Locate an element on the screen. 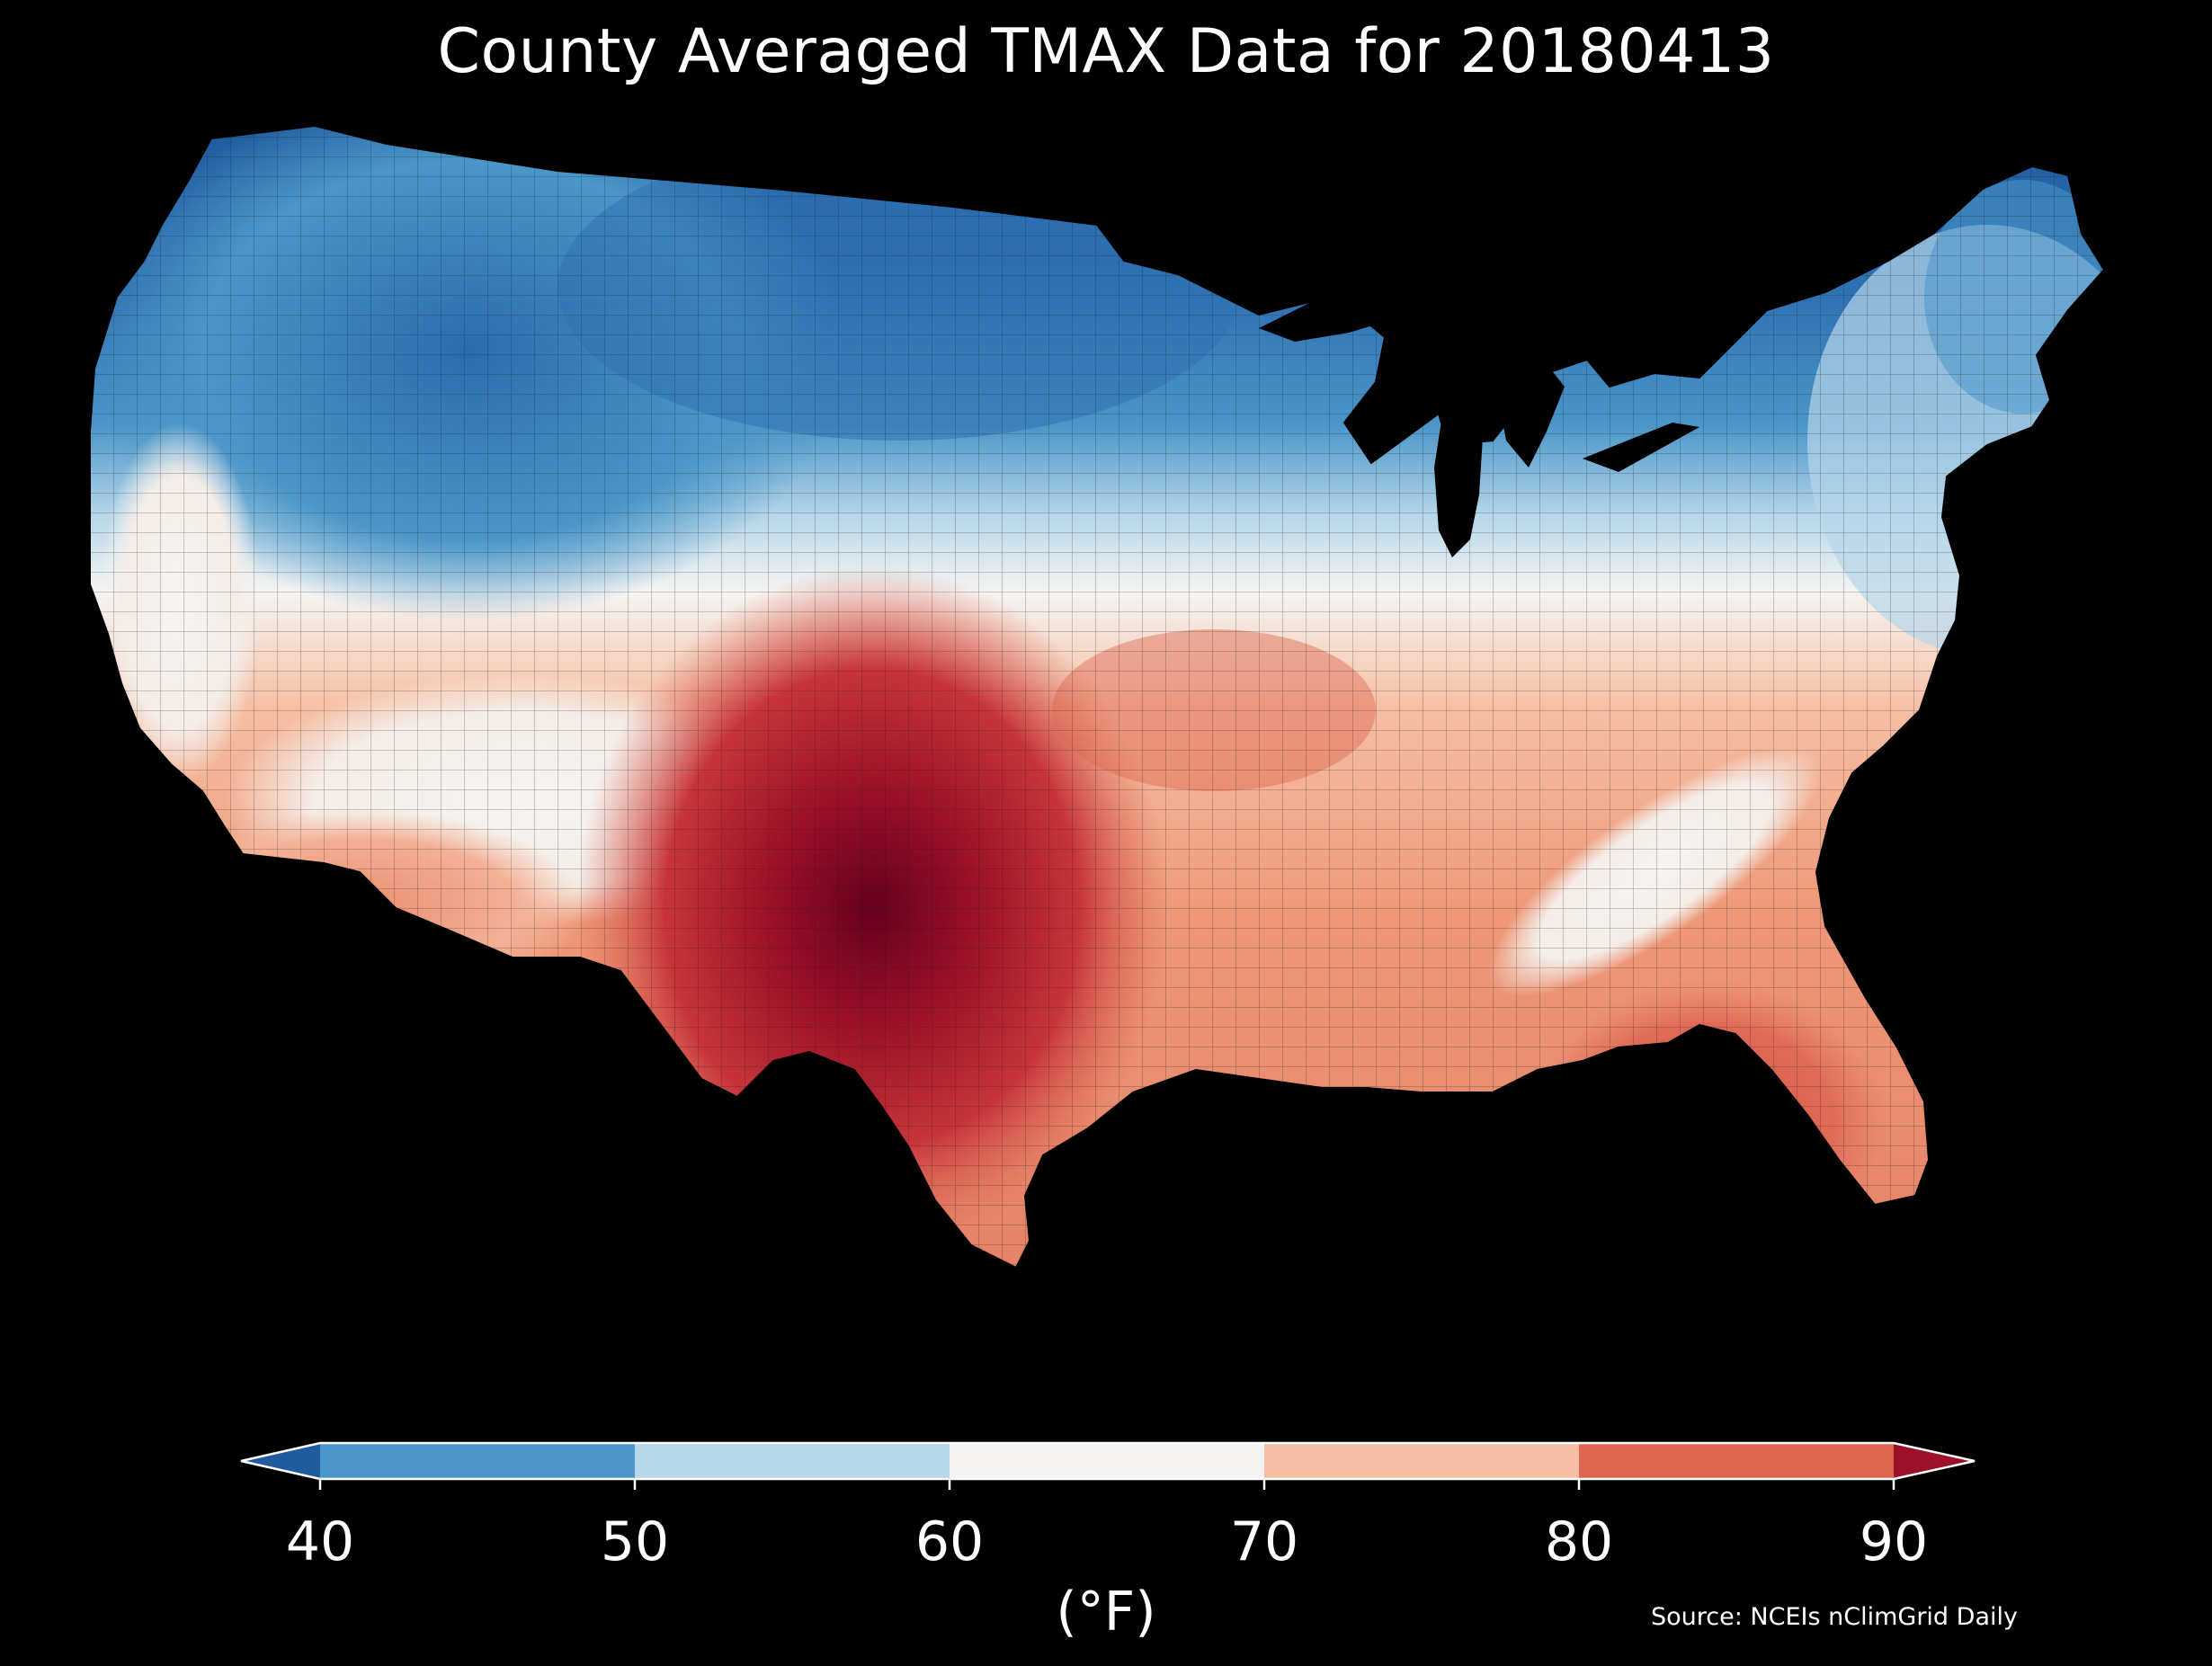 Image resolution: width=2212 pixels, height=1666 pixels. colorbar-unit-label: (°F) is located at coordinates (1106, 1612).